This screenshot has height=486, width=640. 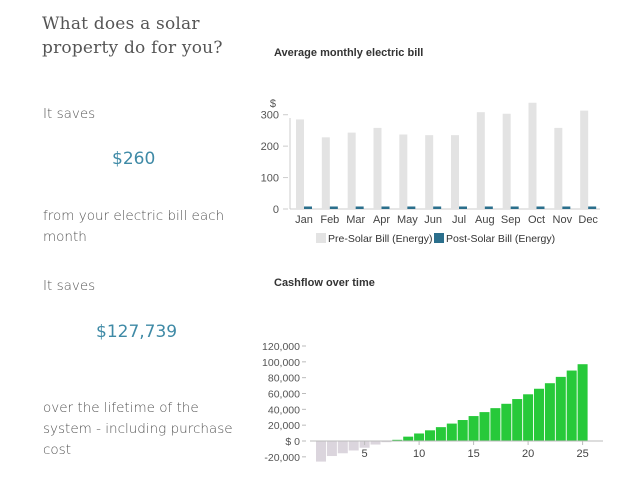 What do you see at coordinates (439, 238) in the screenshot?
I see `legend-post-solar-swatch` at bounding box center [439, 238].